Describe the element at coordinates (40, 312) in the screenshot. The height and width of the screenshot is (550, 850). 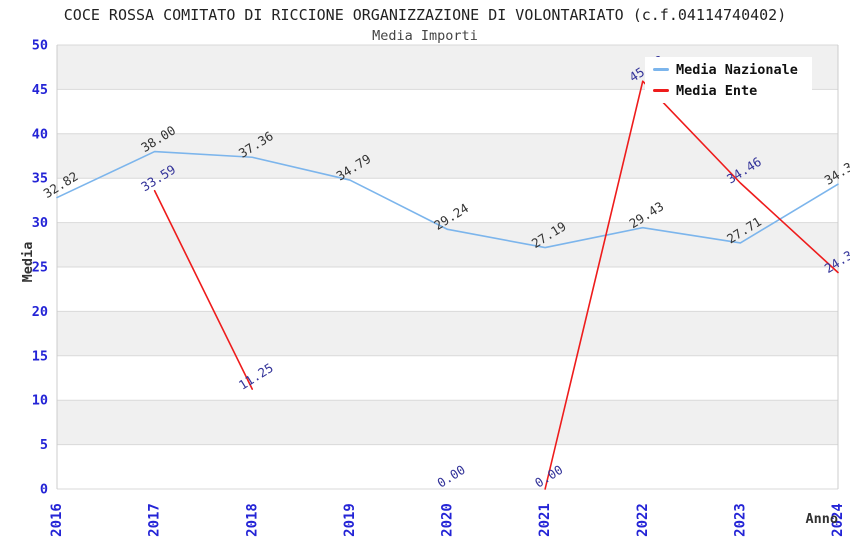
I see `y-tick-label: 20` at that location.